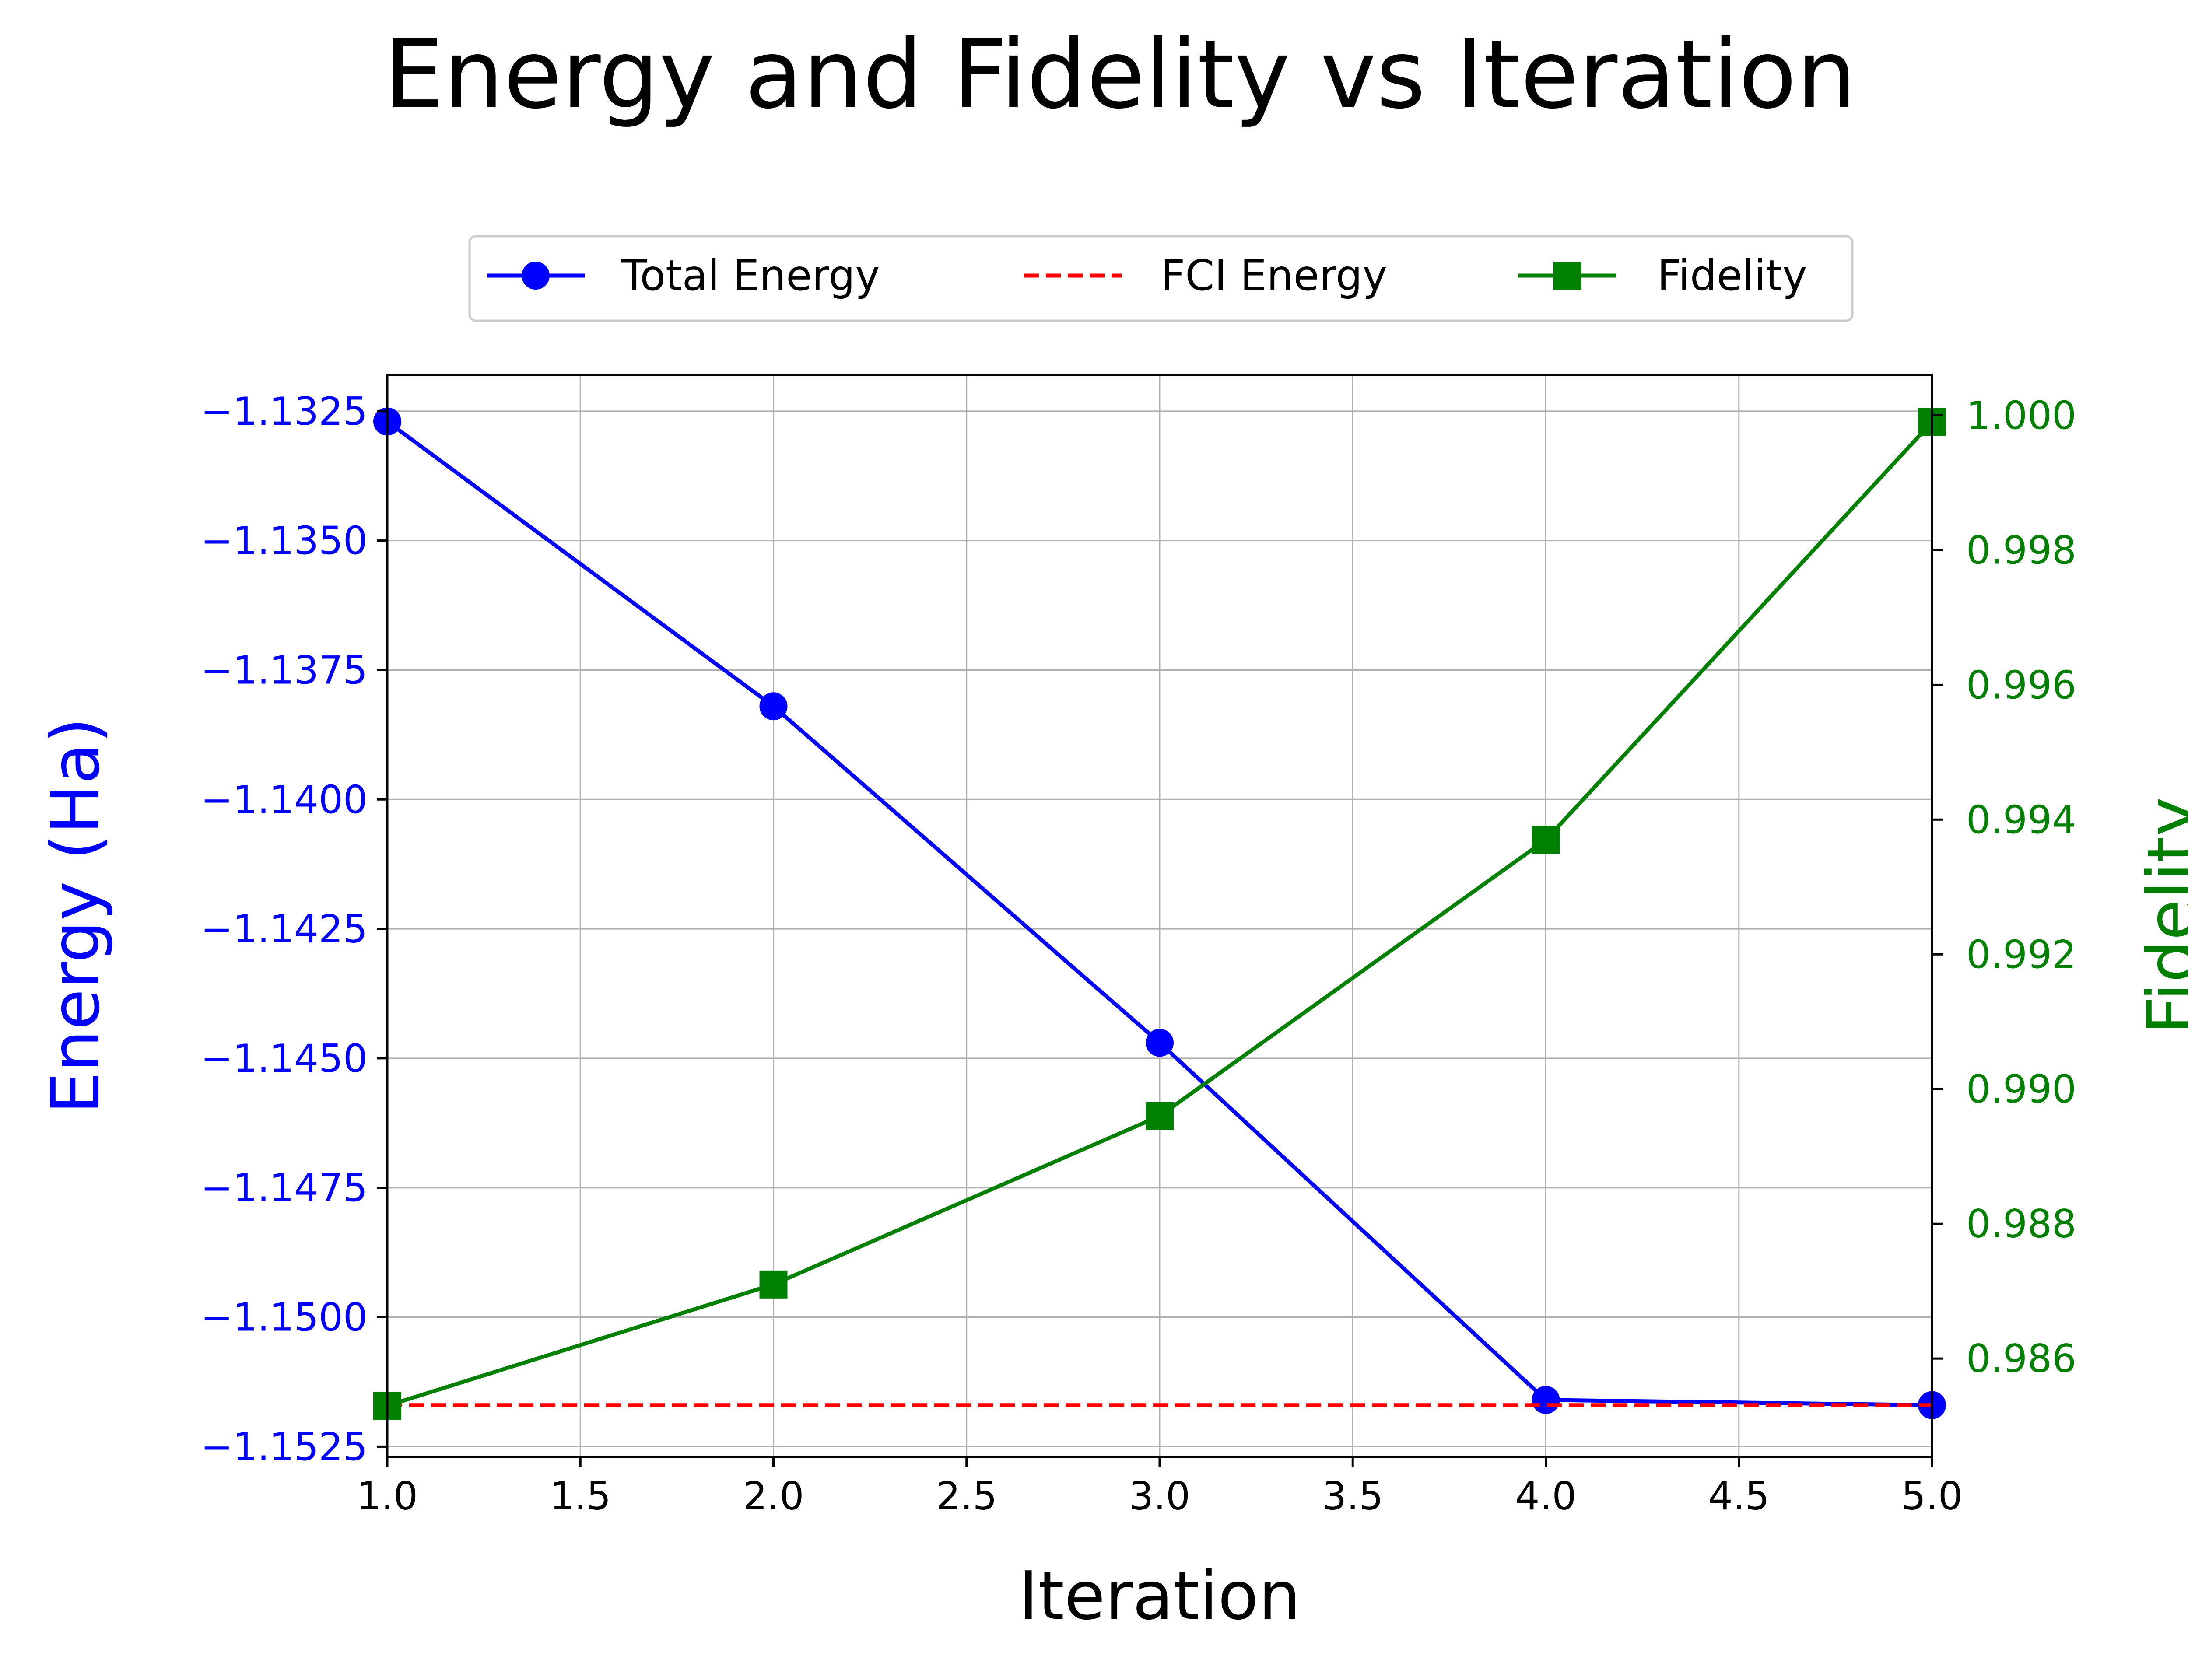  What do you see at coordinates (2021, 684) in the screenshot?
I see `y2-tick-label: 0.996` at bounding box center [2021, 684].